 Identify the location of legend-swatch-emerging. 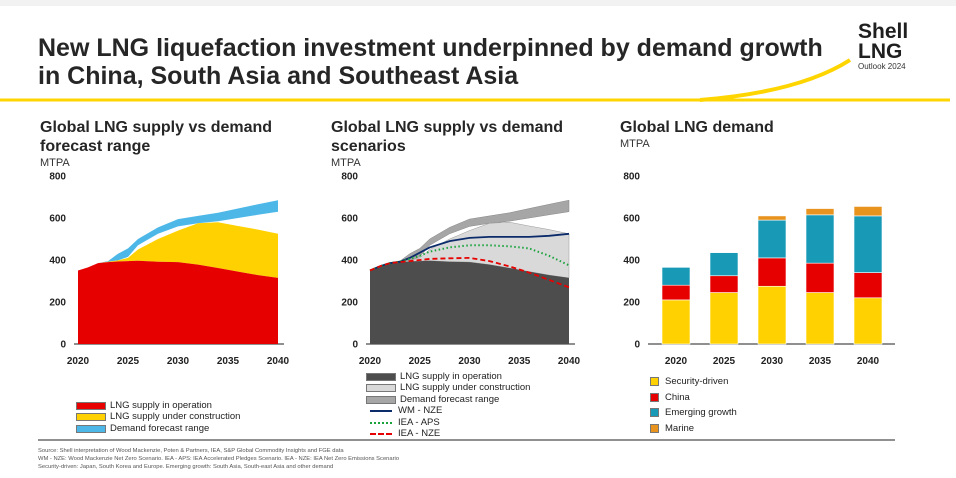
(654, 413).